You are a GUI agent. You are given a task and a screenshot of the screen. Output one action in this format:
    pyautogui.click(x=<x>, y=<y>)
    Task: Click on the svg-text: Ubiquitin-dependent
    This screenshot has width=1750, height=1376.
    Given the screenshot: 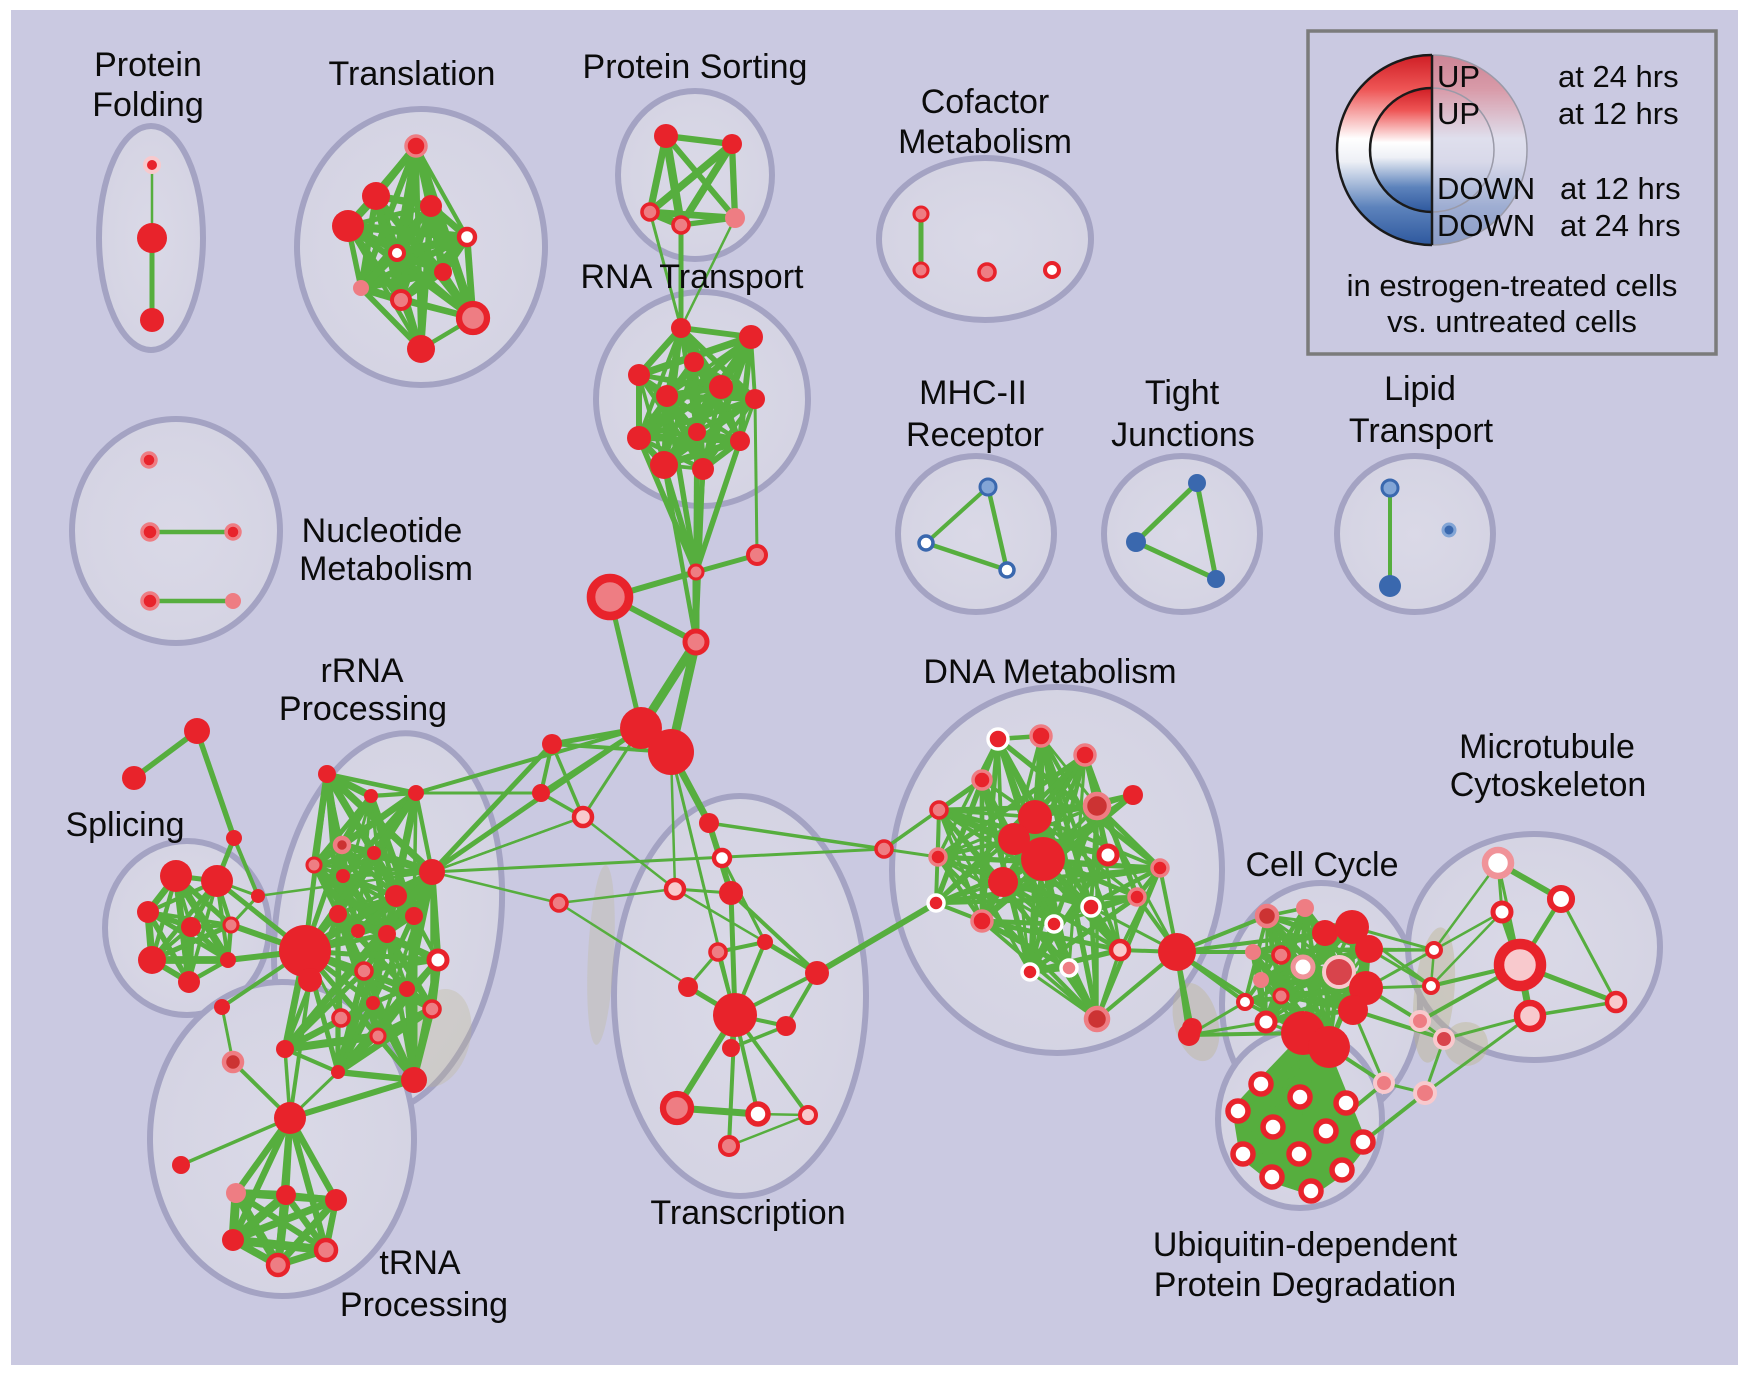 What is the action you would take?
    pyautogui.click(x=1305, y=1245)
    